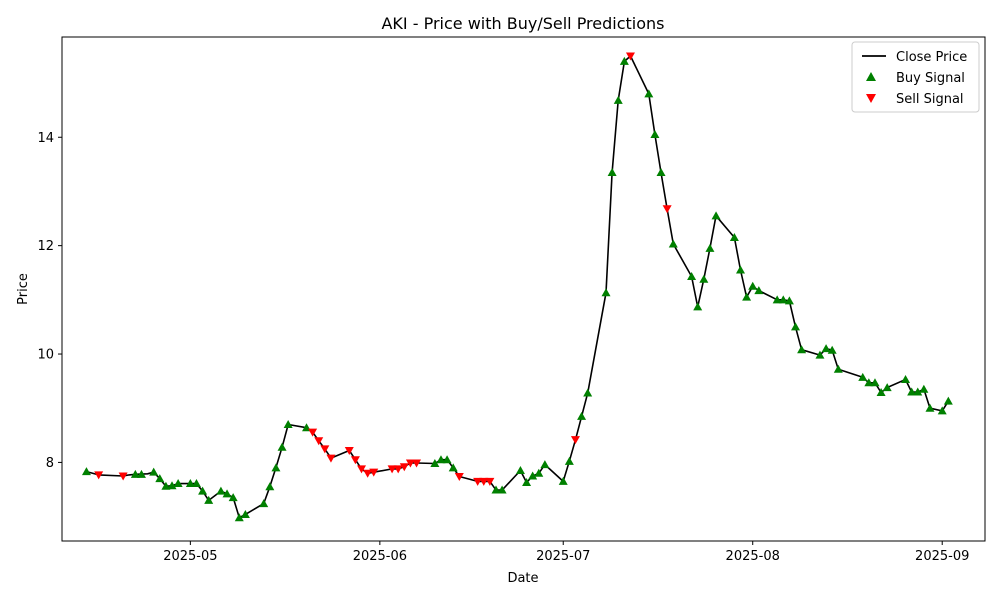  I want to click on y-tick-label: 8, so click(50, 463).